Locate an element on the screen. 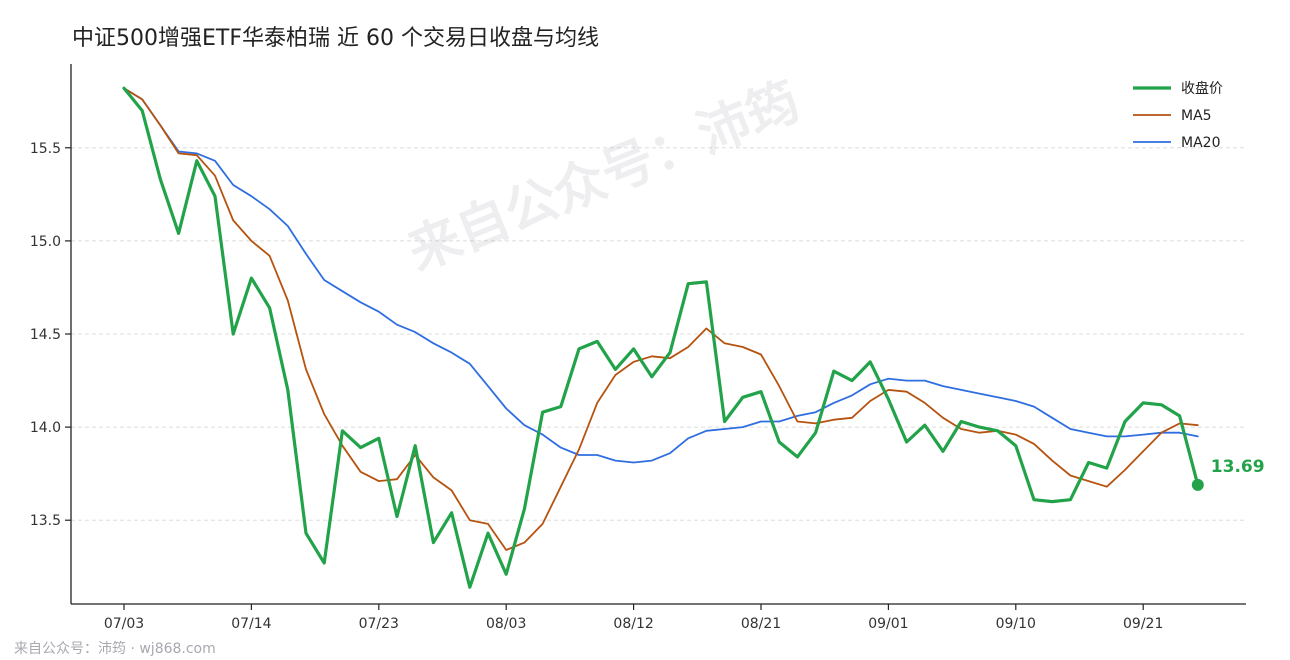  x-tick-label: 08/12 is located at coordinates (633, 624).